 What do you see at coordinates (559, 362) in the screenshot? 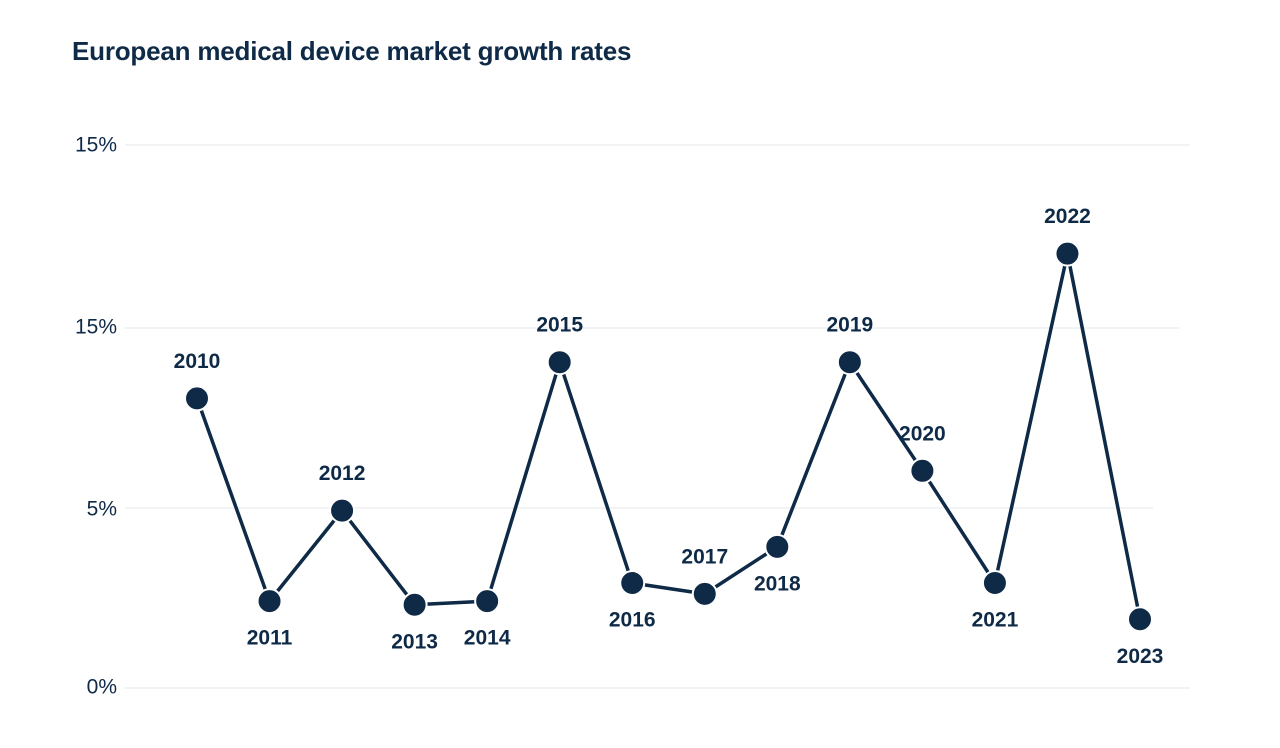
I see `data-point-2015` at bounding box center [559, 362].